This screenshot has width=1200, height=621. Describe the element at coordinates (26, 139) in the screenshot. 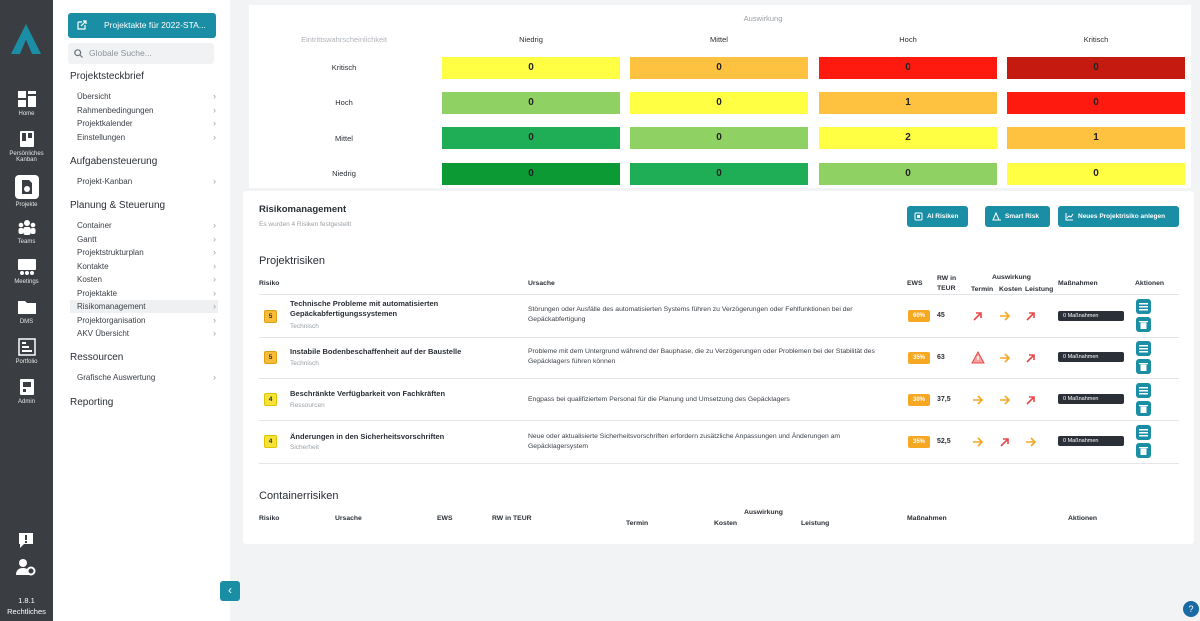

I see `kanban-icon` at that location.